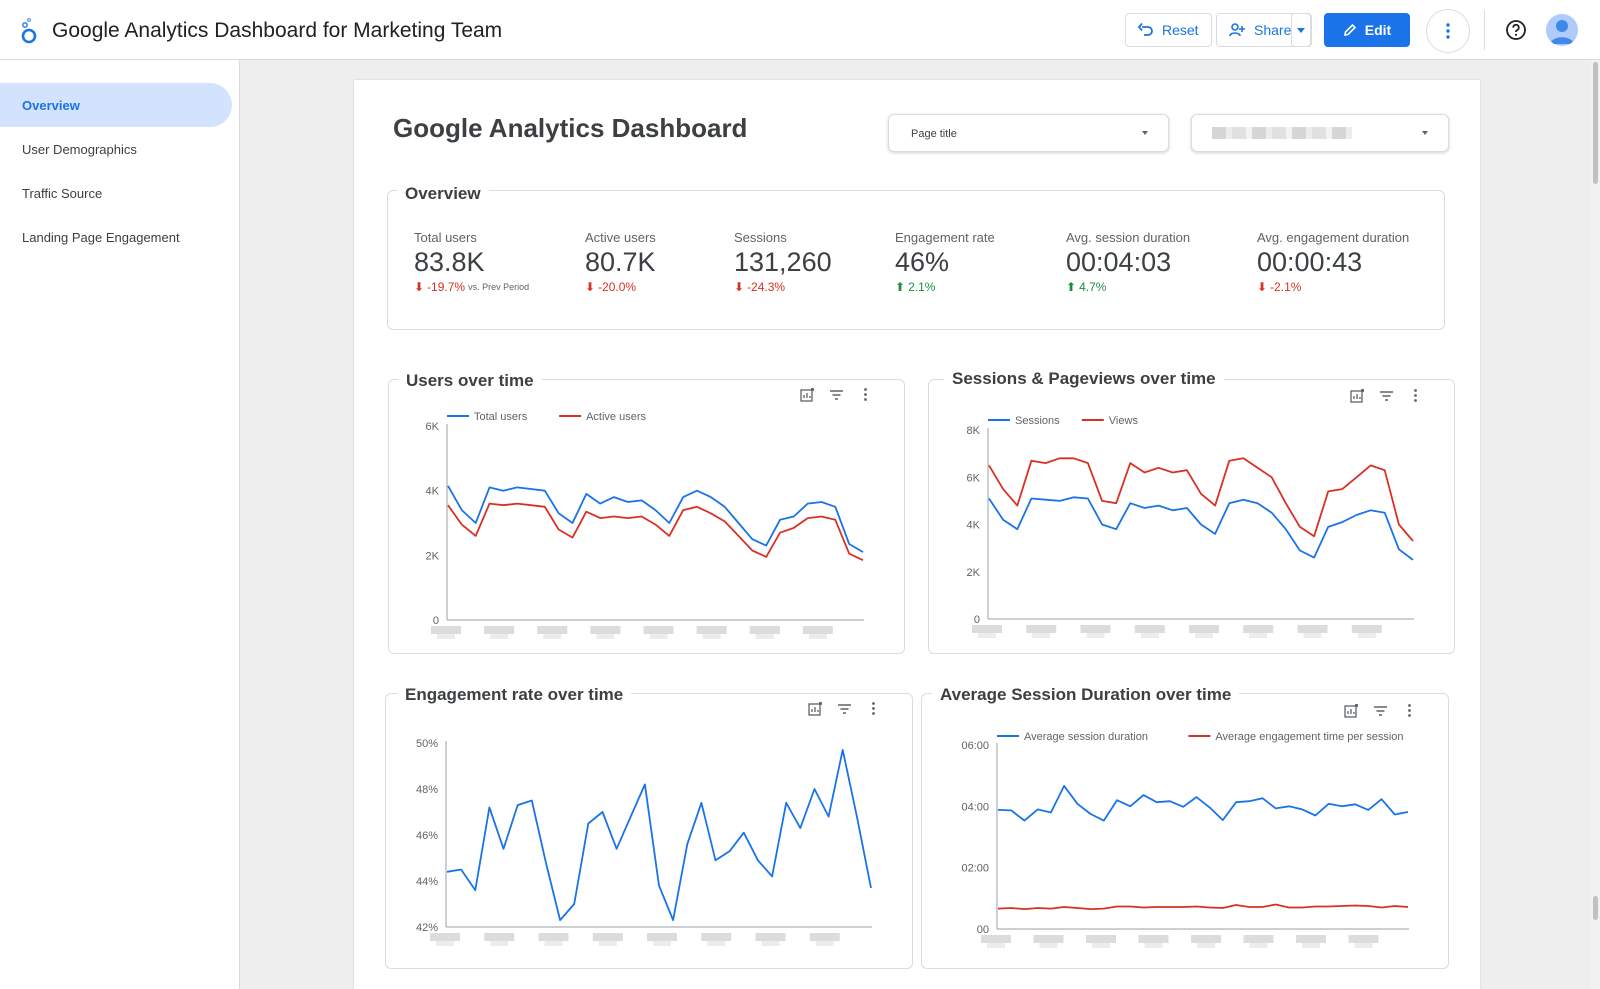 The image size is (1600, 989). Describe the element at coordinates (975, 869) in the screenshot. I see `y-tick-label: 02:00` at that location.